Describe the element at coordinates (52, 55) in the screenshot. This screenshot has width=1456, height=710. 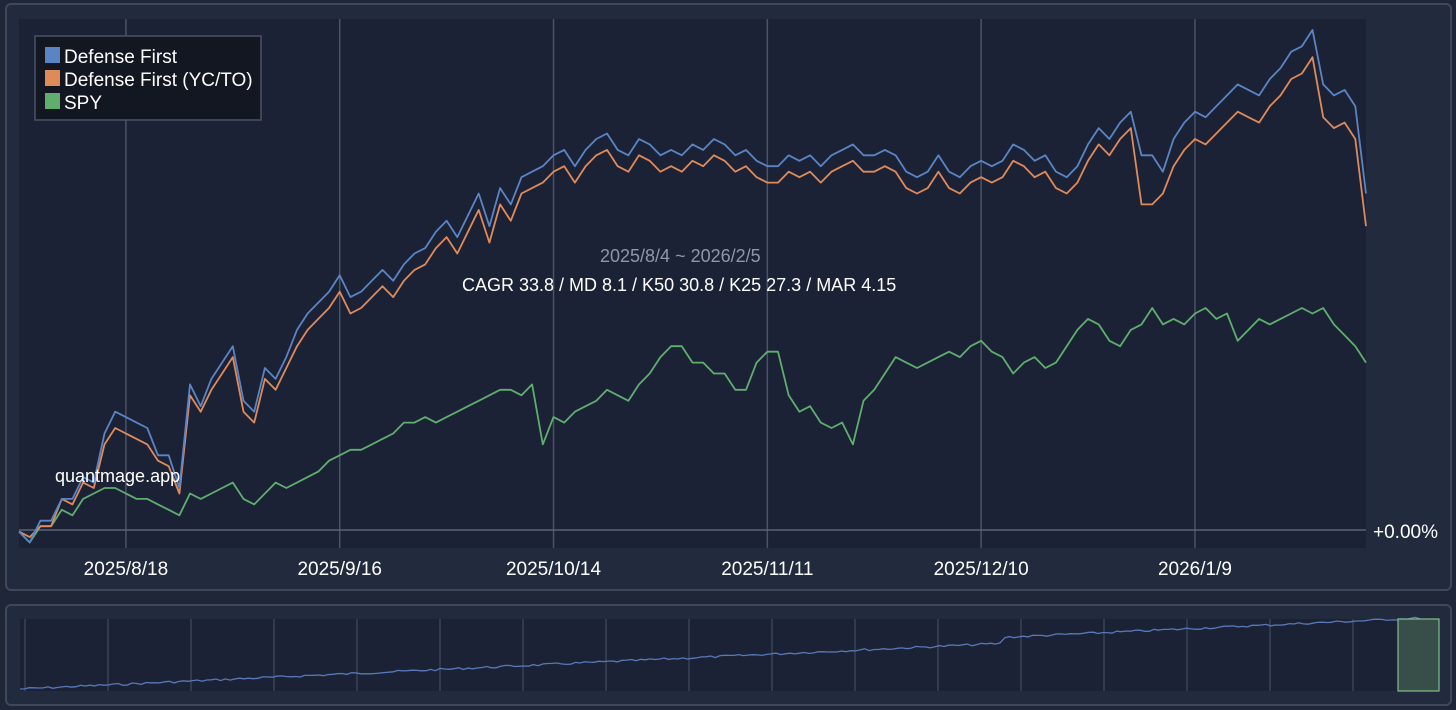
I see `legend-swatch-defense-first` at that location.